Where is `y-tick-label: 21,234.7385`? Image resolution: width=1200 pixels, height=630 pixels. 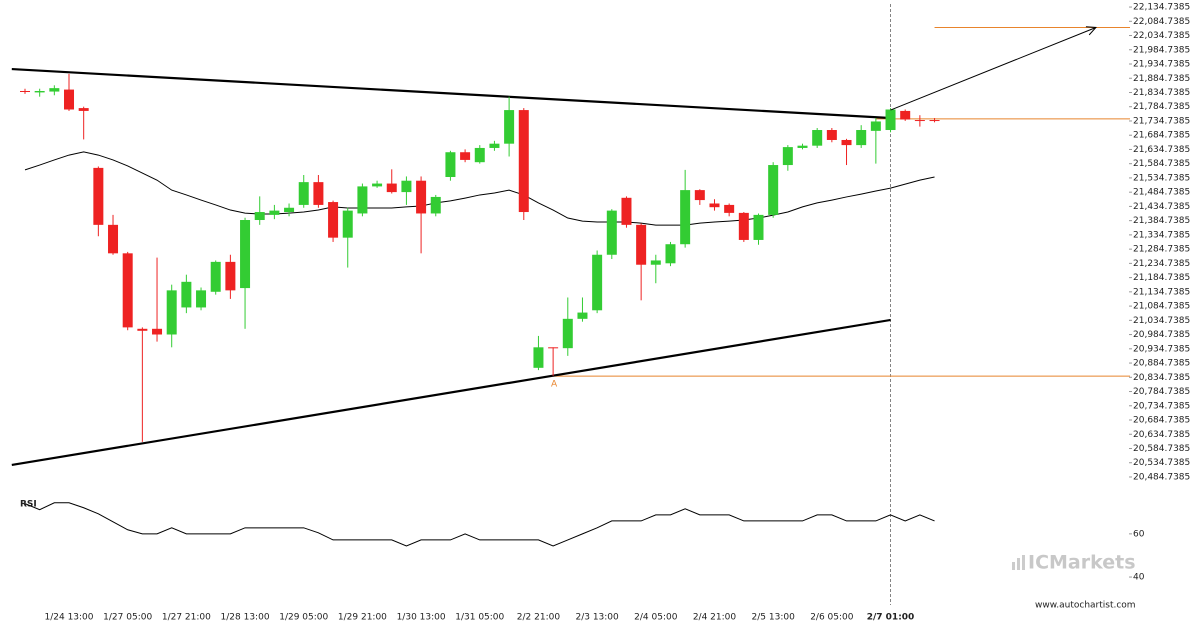 y-tick-label: 21,234.7385 is located at coordinates (1161, 264).